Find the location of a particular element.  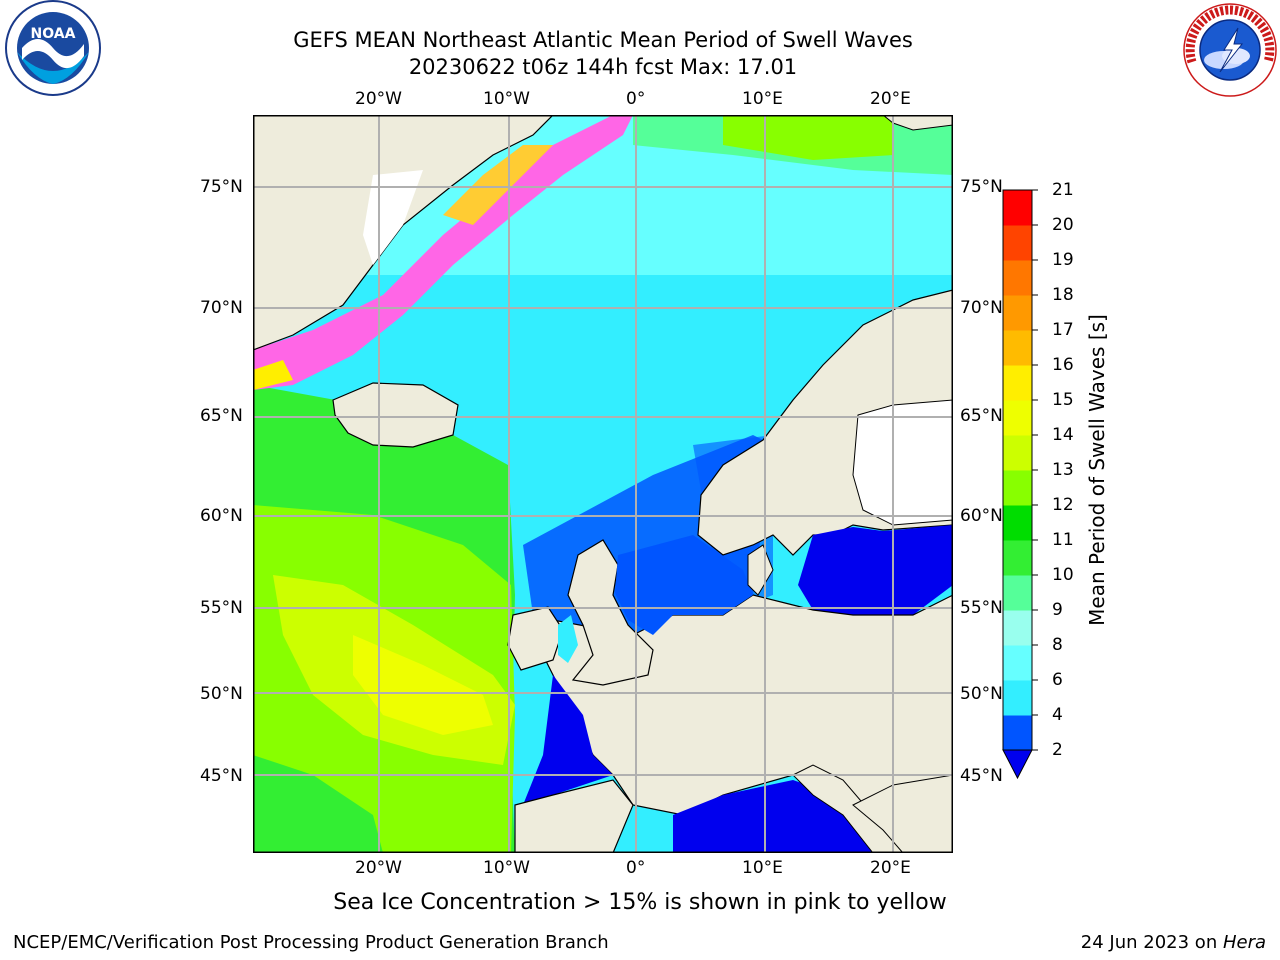

svg-text: NOAA is located at coordinates (53, 34).